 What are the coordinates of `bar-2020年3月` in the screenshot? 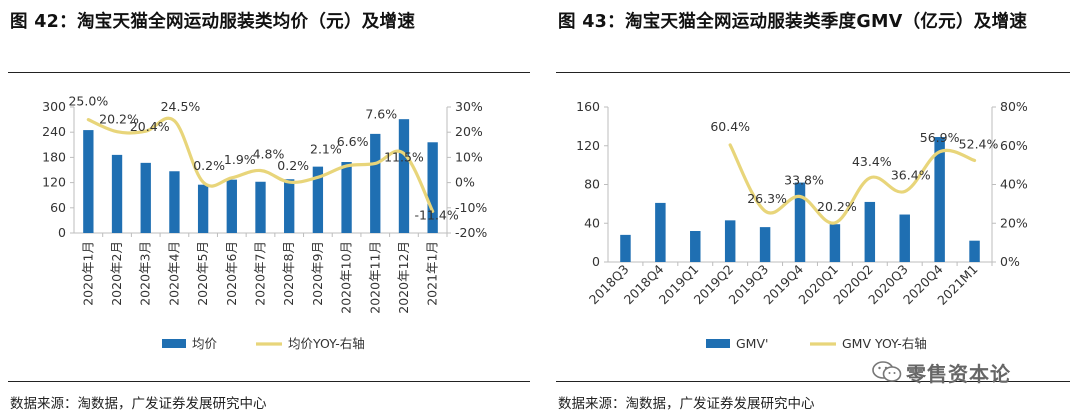 It's located at (145, 197).